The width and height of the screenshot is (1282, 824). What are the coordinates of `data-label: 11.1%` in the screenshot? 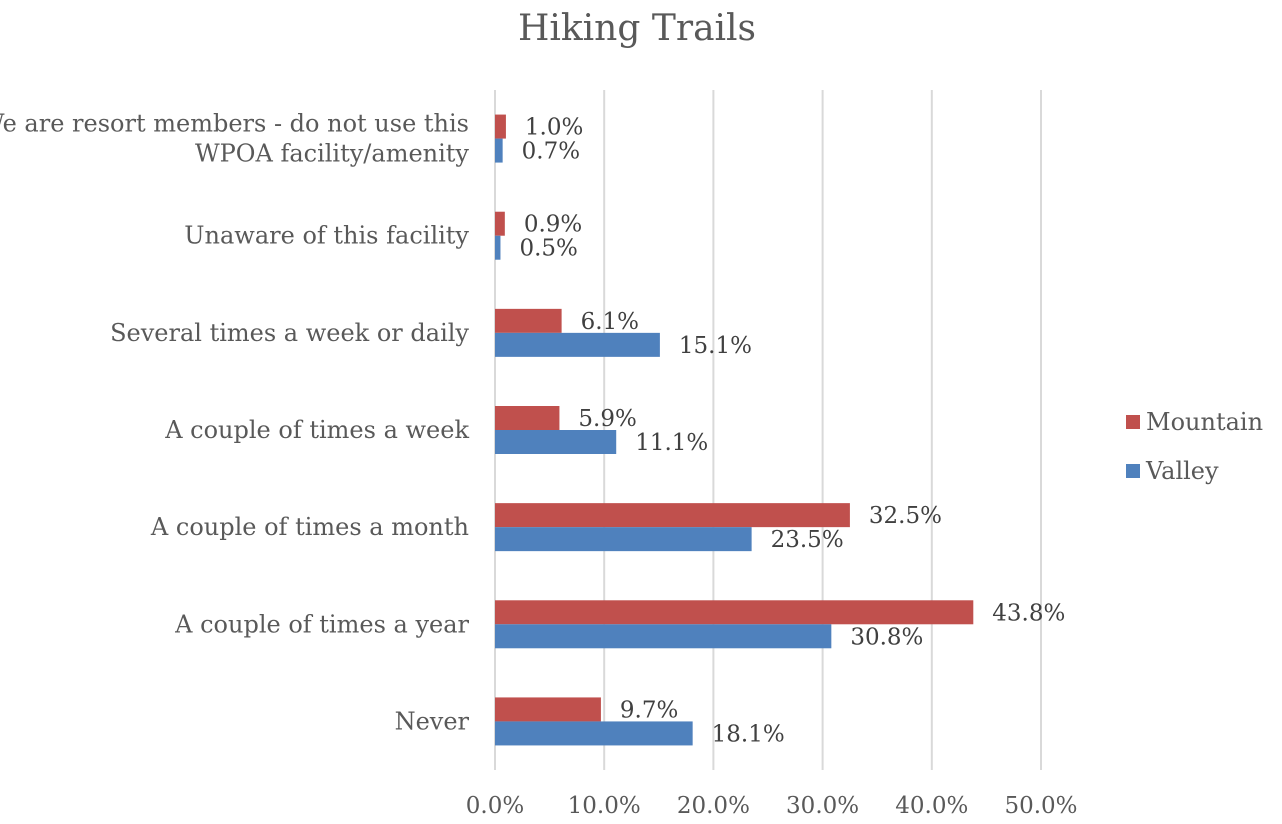 It's located at (671, 443).